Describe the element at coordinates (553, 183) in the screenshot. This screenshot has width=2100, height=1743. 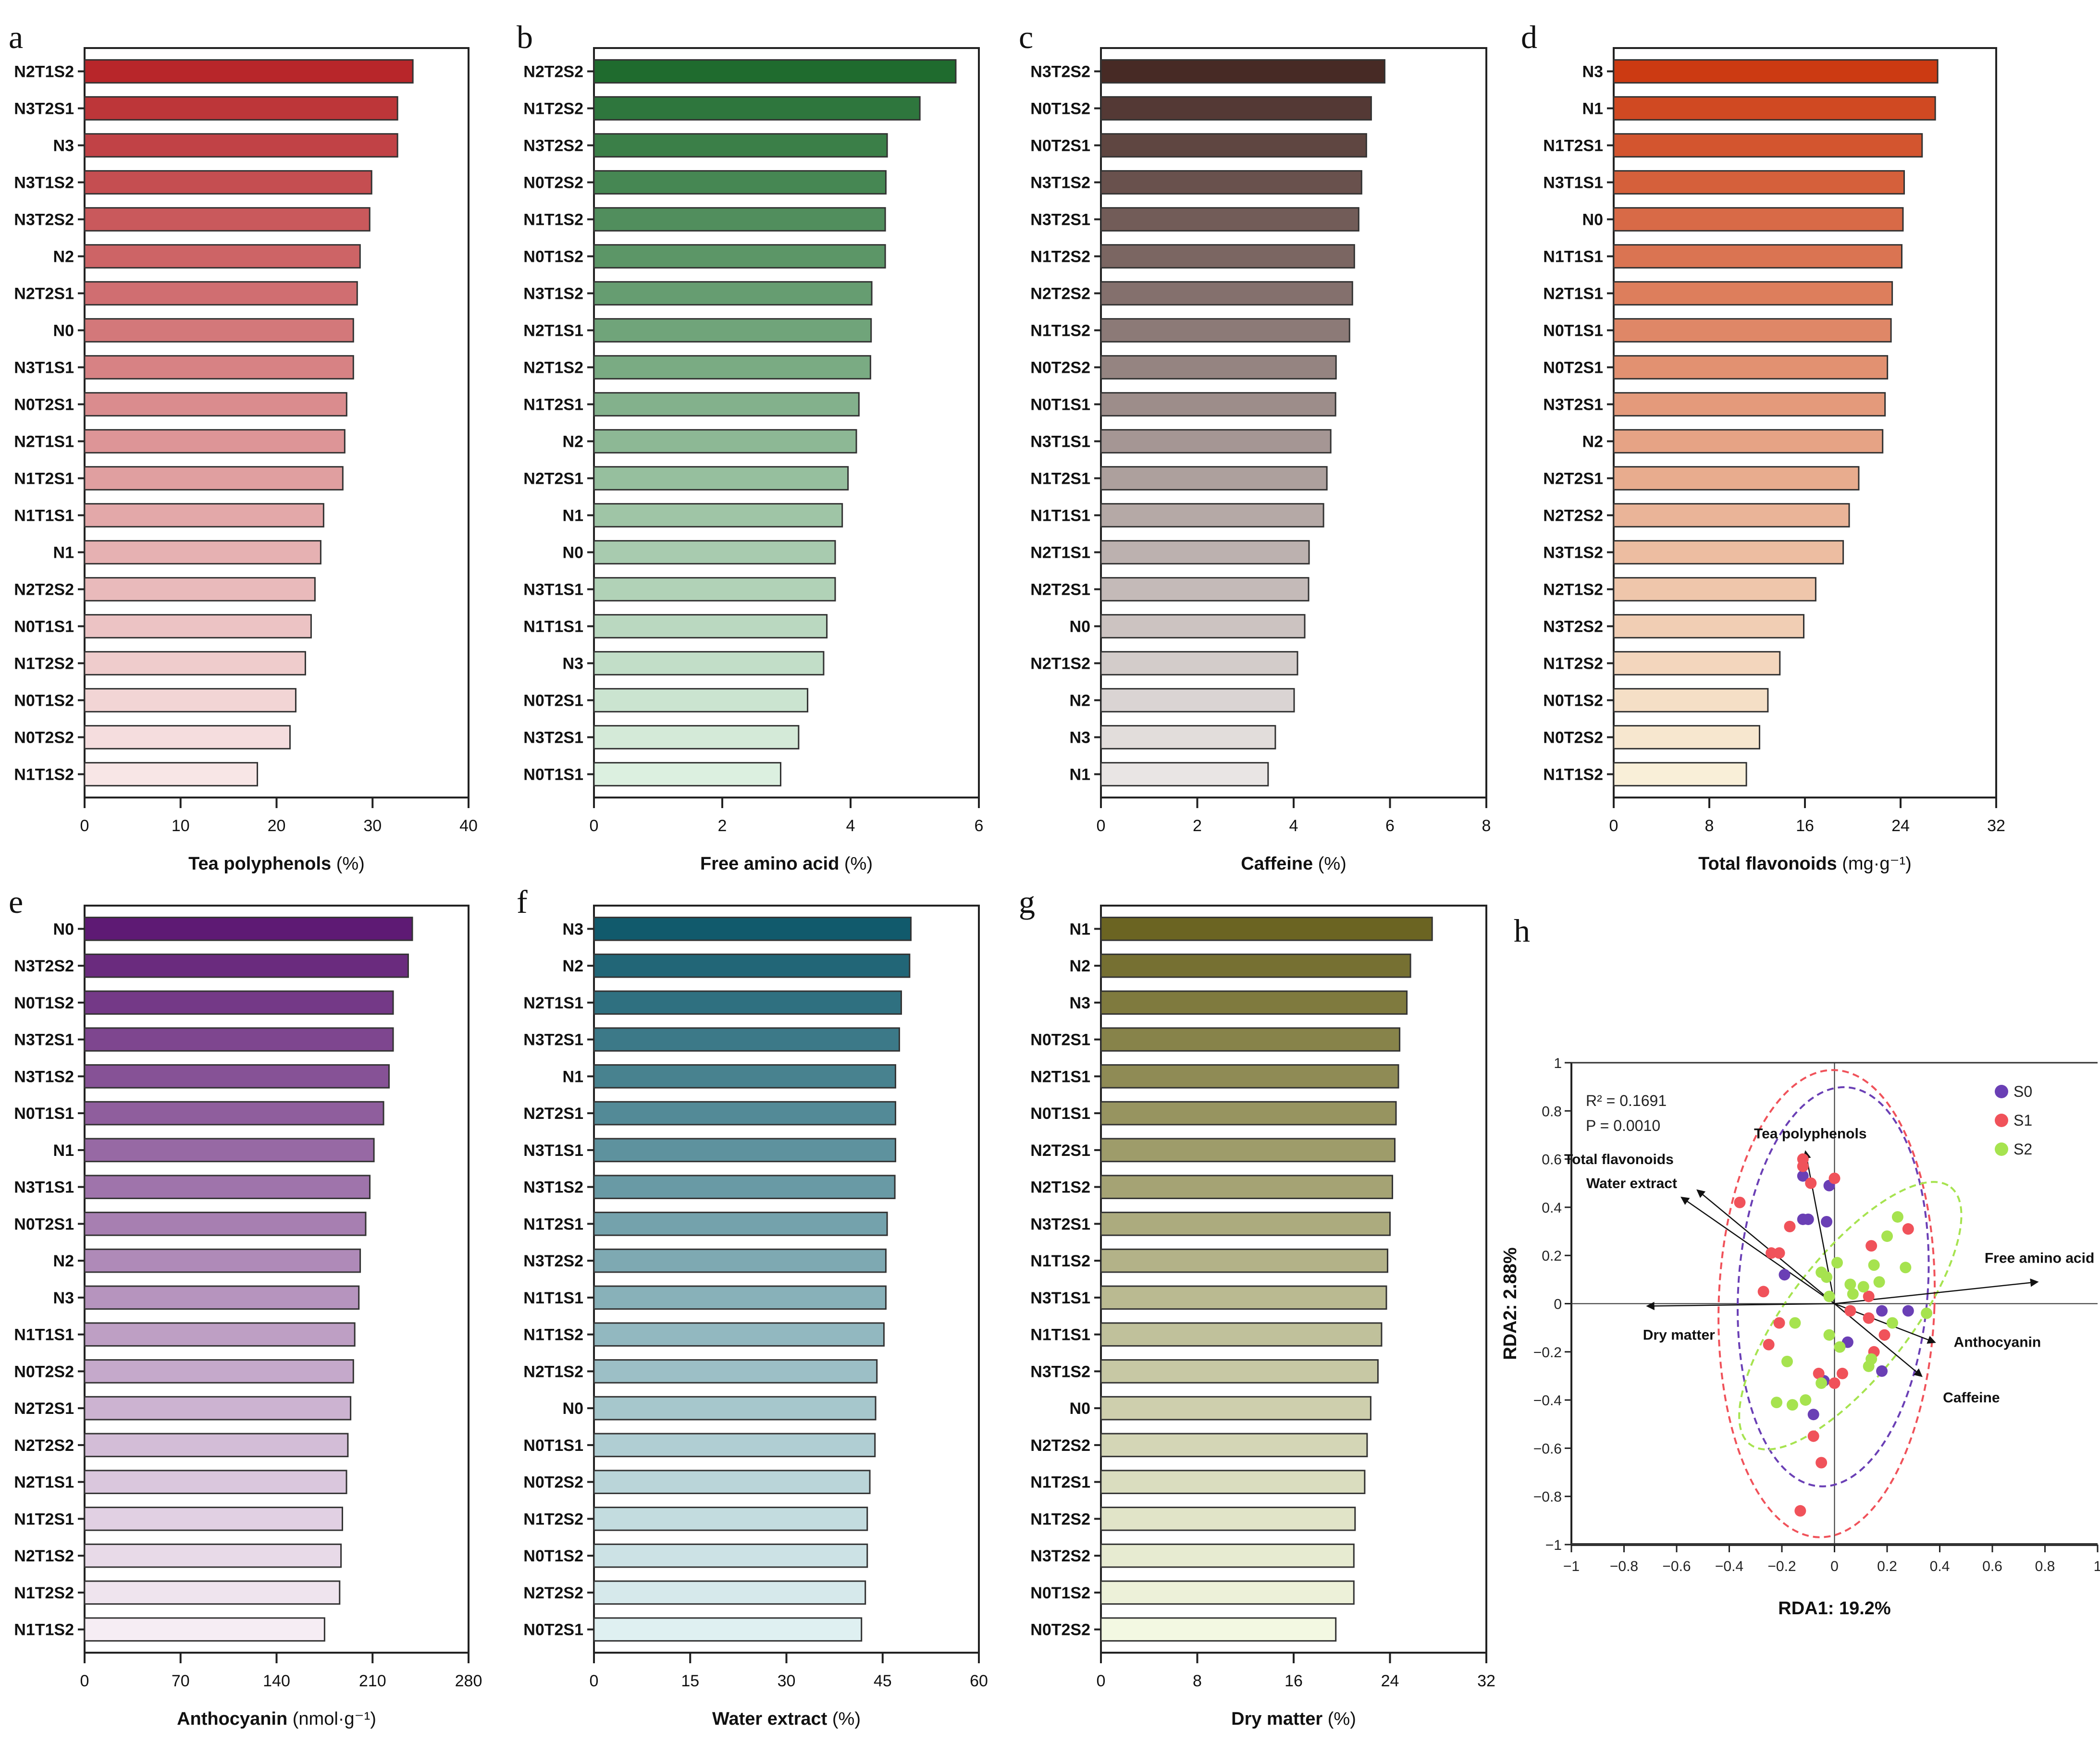
I see `category-label: N0T2S2` at that location.